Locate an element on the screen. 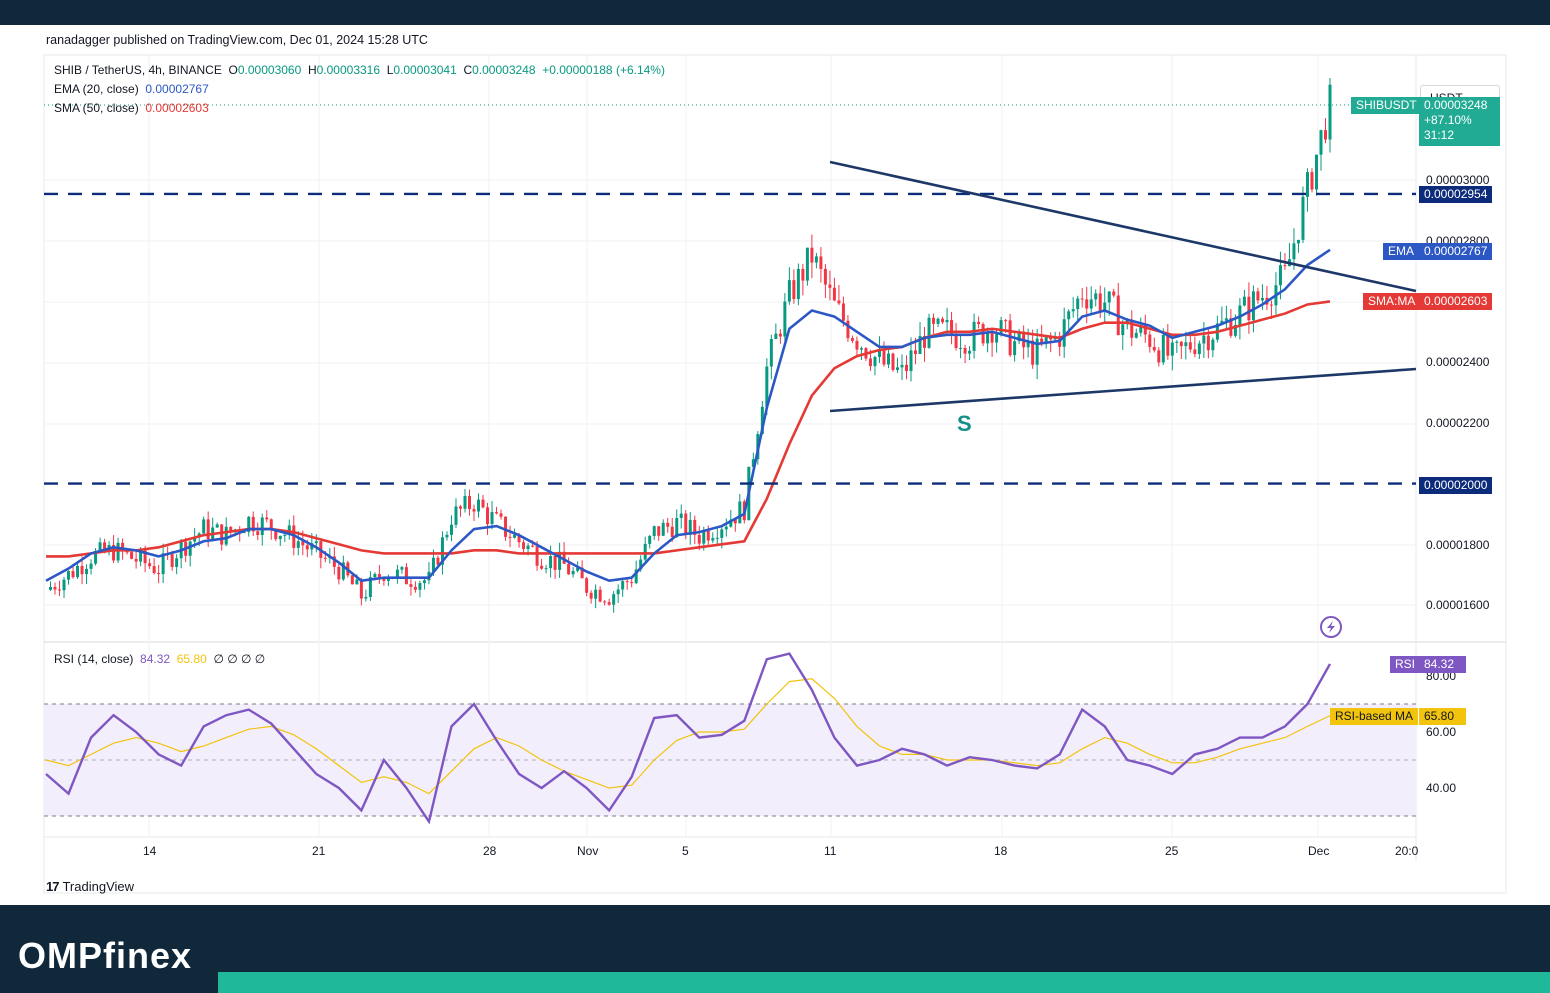 The width and height of the screenshot is (1550, 993). time-axis-label: 11 is located at coordinates (830, 851).